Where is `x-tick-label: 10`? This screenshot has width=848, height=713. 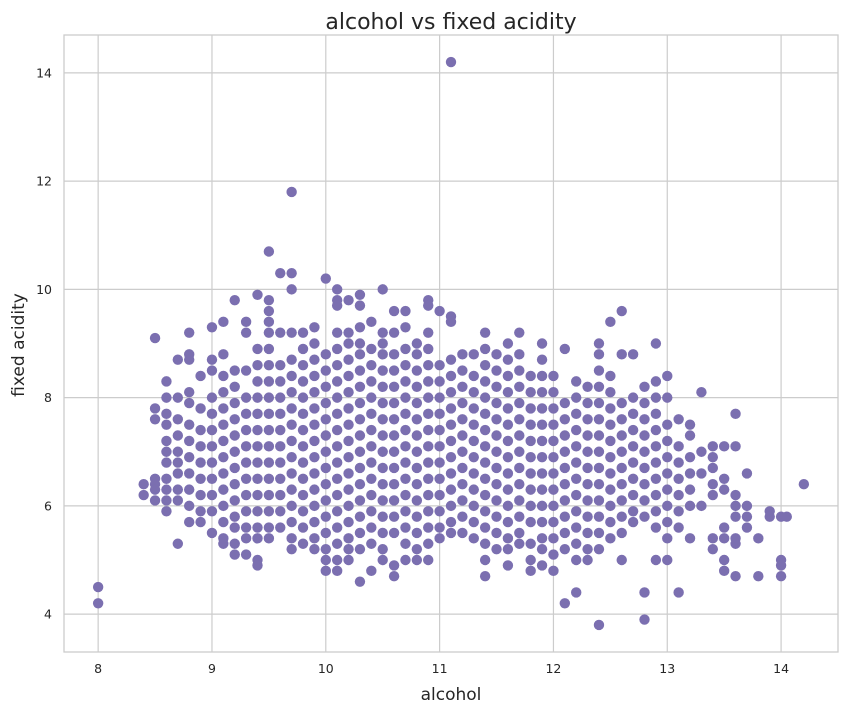 x-tick-label: 10 is located at coordinates (326, 668).